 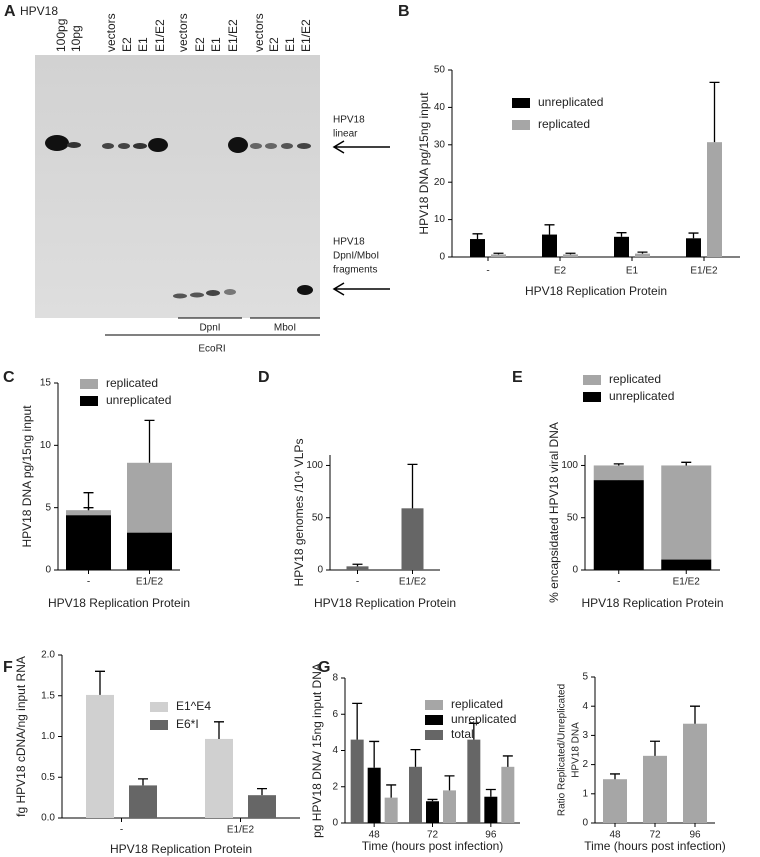 What do you see at coordinates (132, 383) in the screenshot?
I see `legend-label: replicated` at bounding box center [132, 383].